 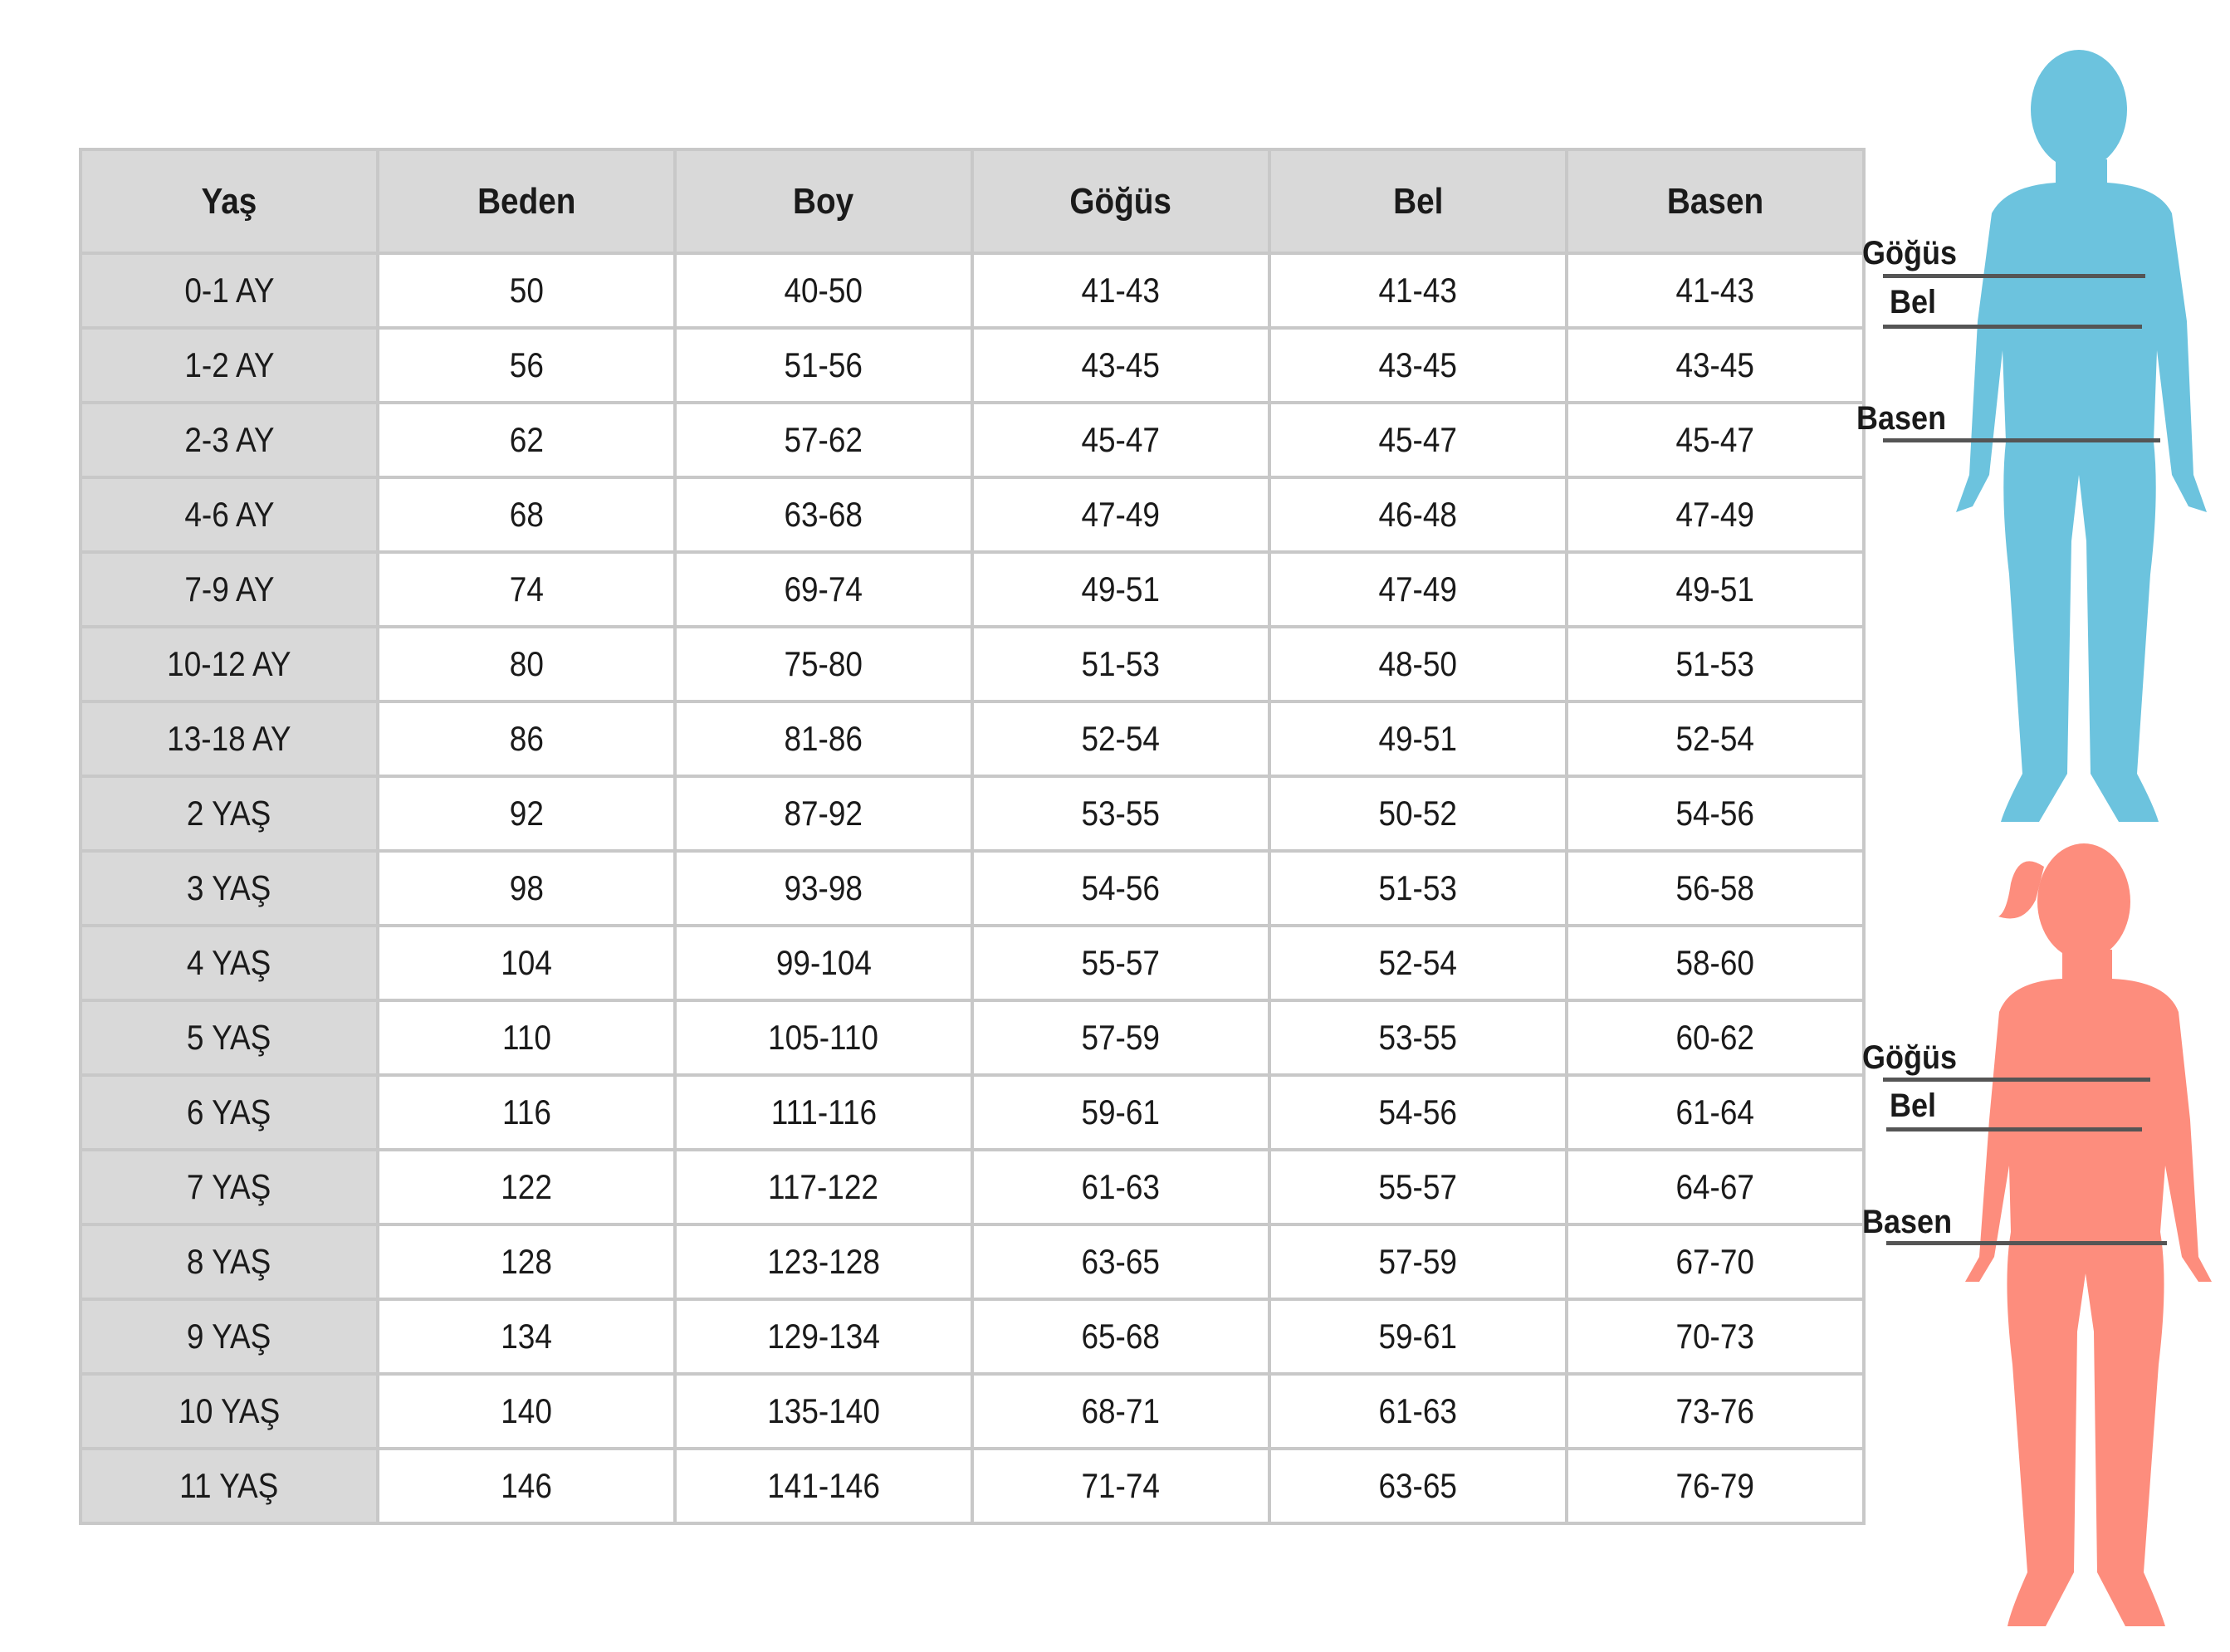 I want to click on age-cell: 10-12 AY, so click(x=229, y=664).